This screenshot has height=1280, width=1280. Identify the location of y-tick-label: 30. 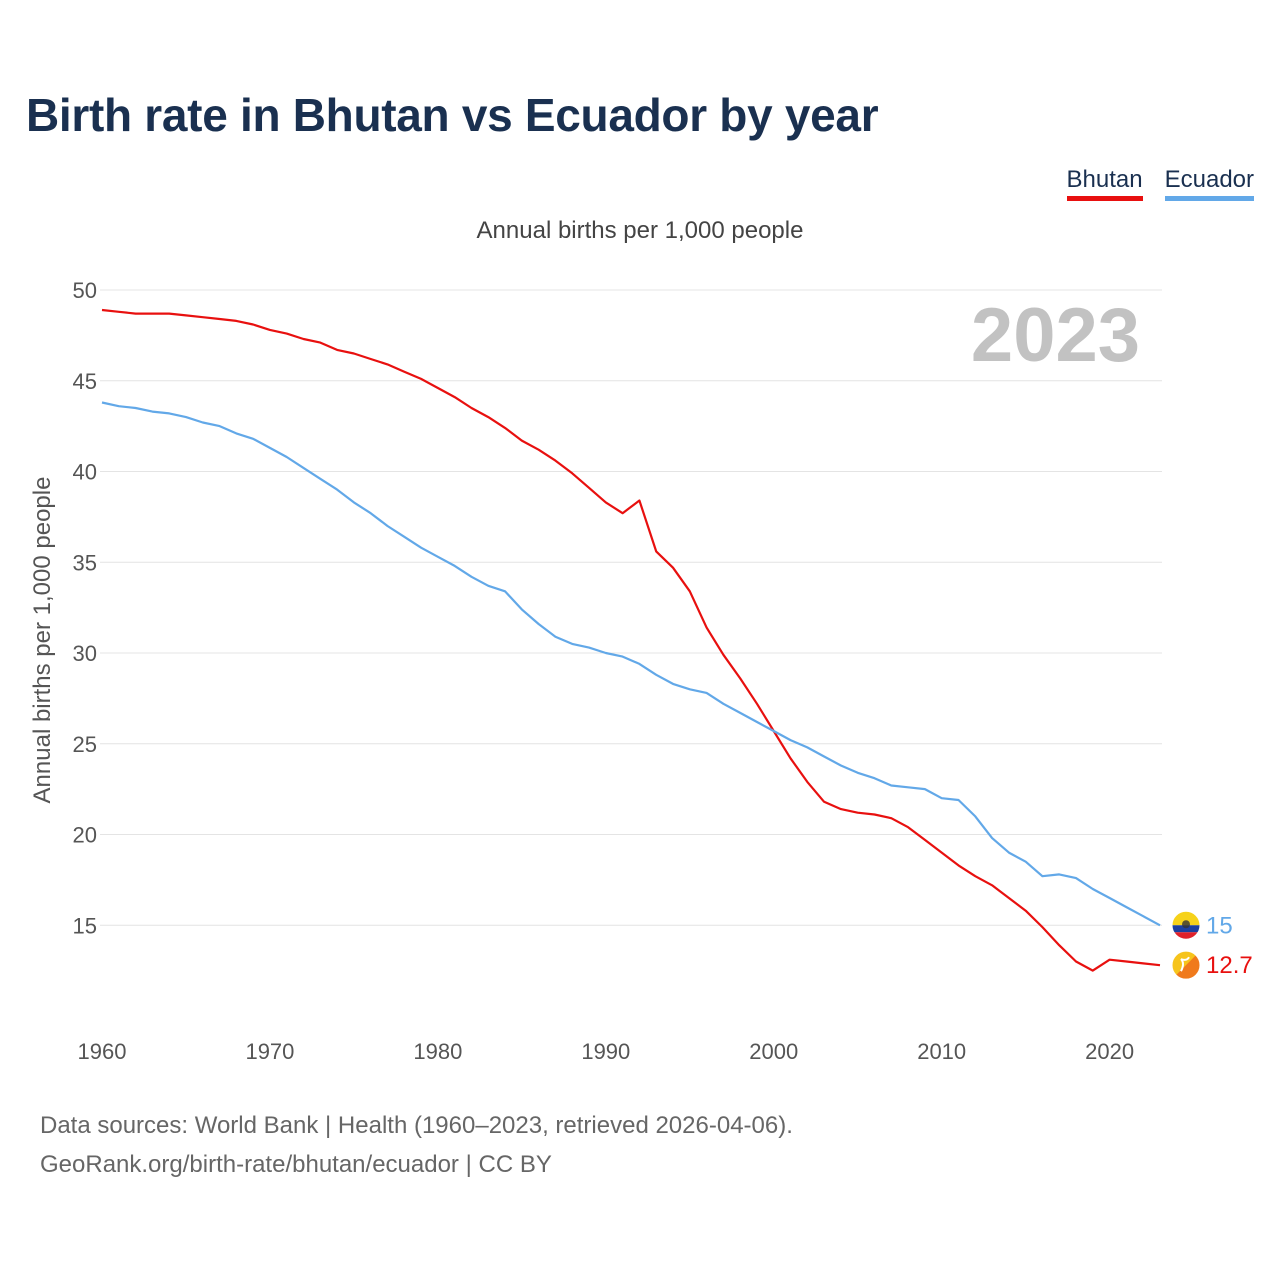
(85, 653).